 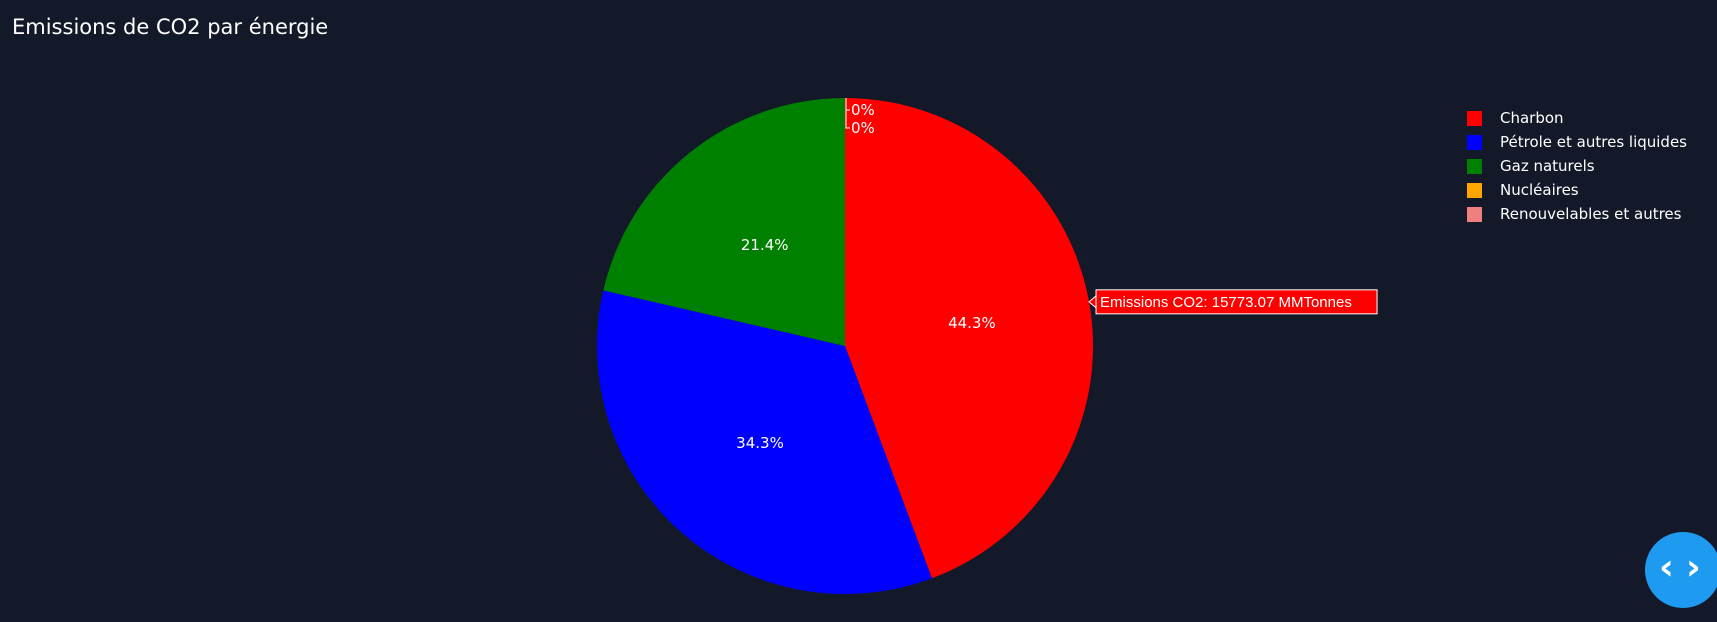 What do you see at coordinates (1532, 118) in the screenshot?
I see `legend-label: Charbon` at bounding box center [1532, 118].